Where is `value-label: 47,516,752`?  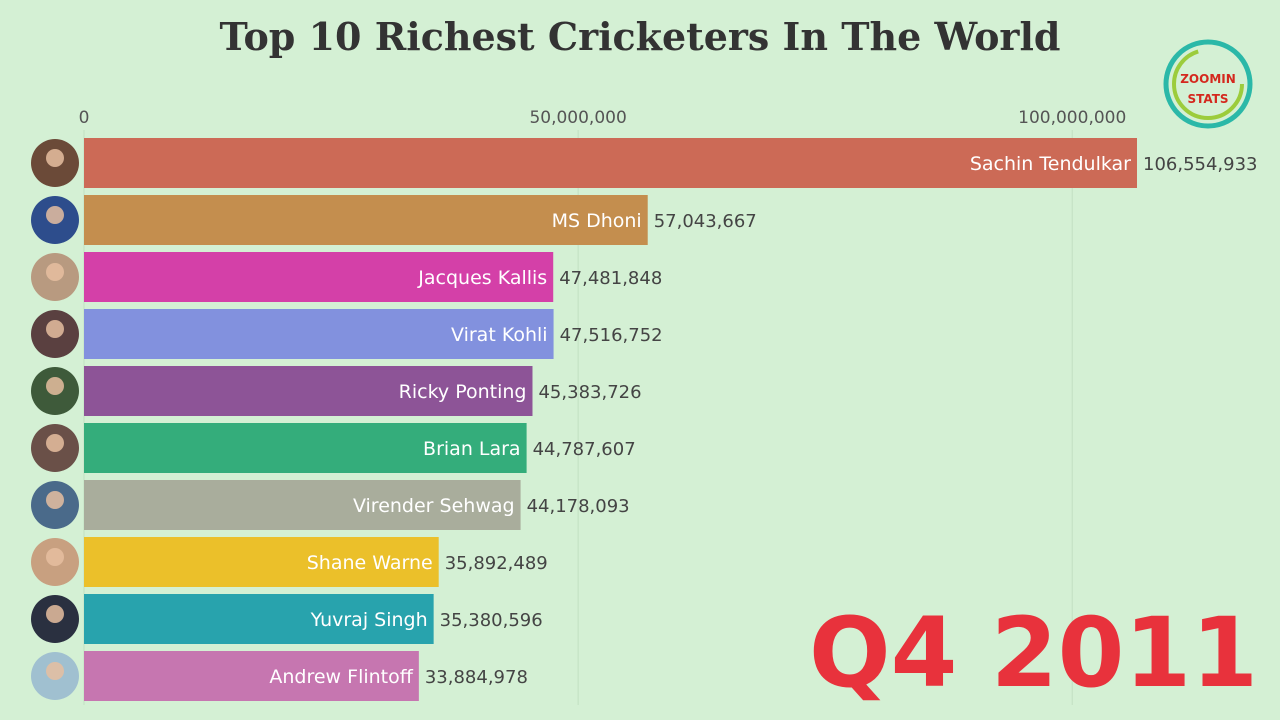
value-label: 47,516,752 is located at coordinates (611, 335).